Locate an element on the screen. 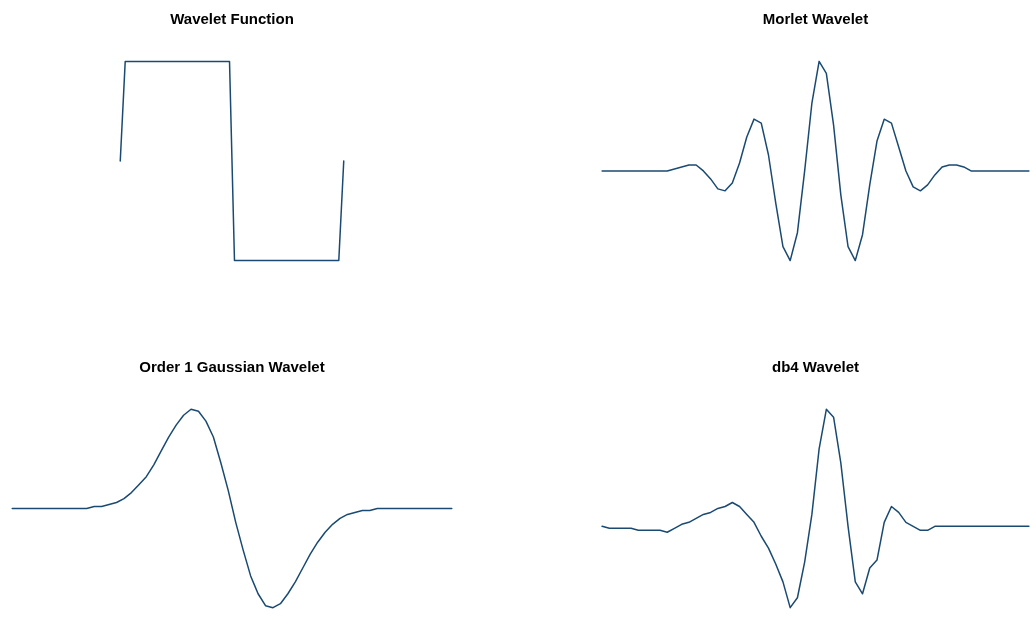 The image size is (1036, 628). chart-title: Morlet Wavelet is located at coordinates (815, 18).